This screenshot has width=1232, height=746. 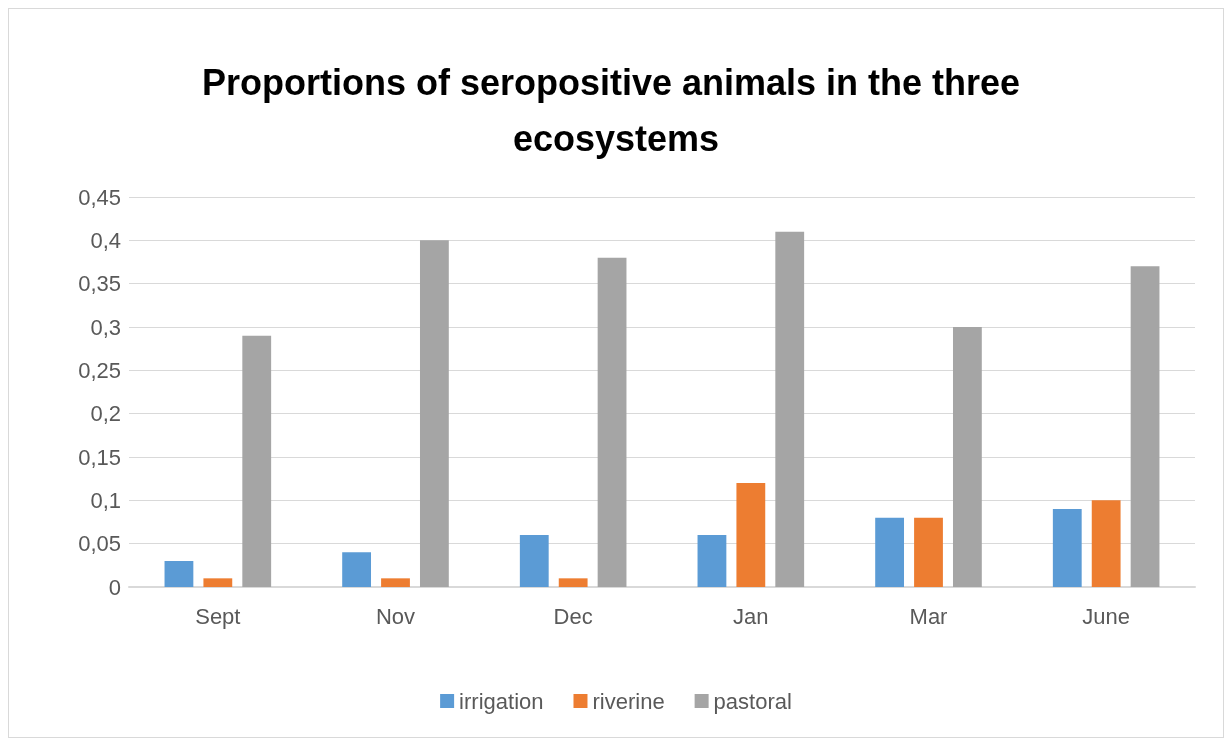 What do you see at coordinates (501, 701) in the screenshot?
I see `legend-label: irrigation` at bounding box center [501, 701].